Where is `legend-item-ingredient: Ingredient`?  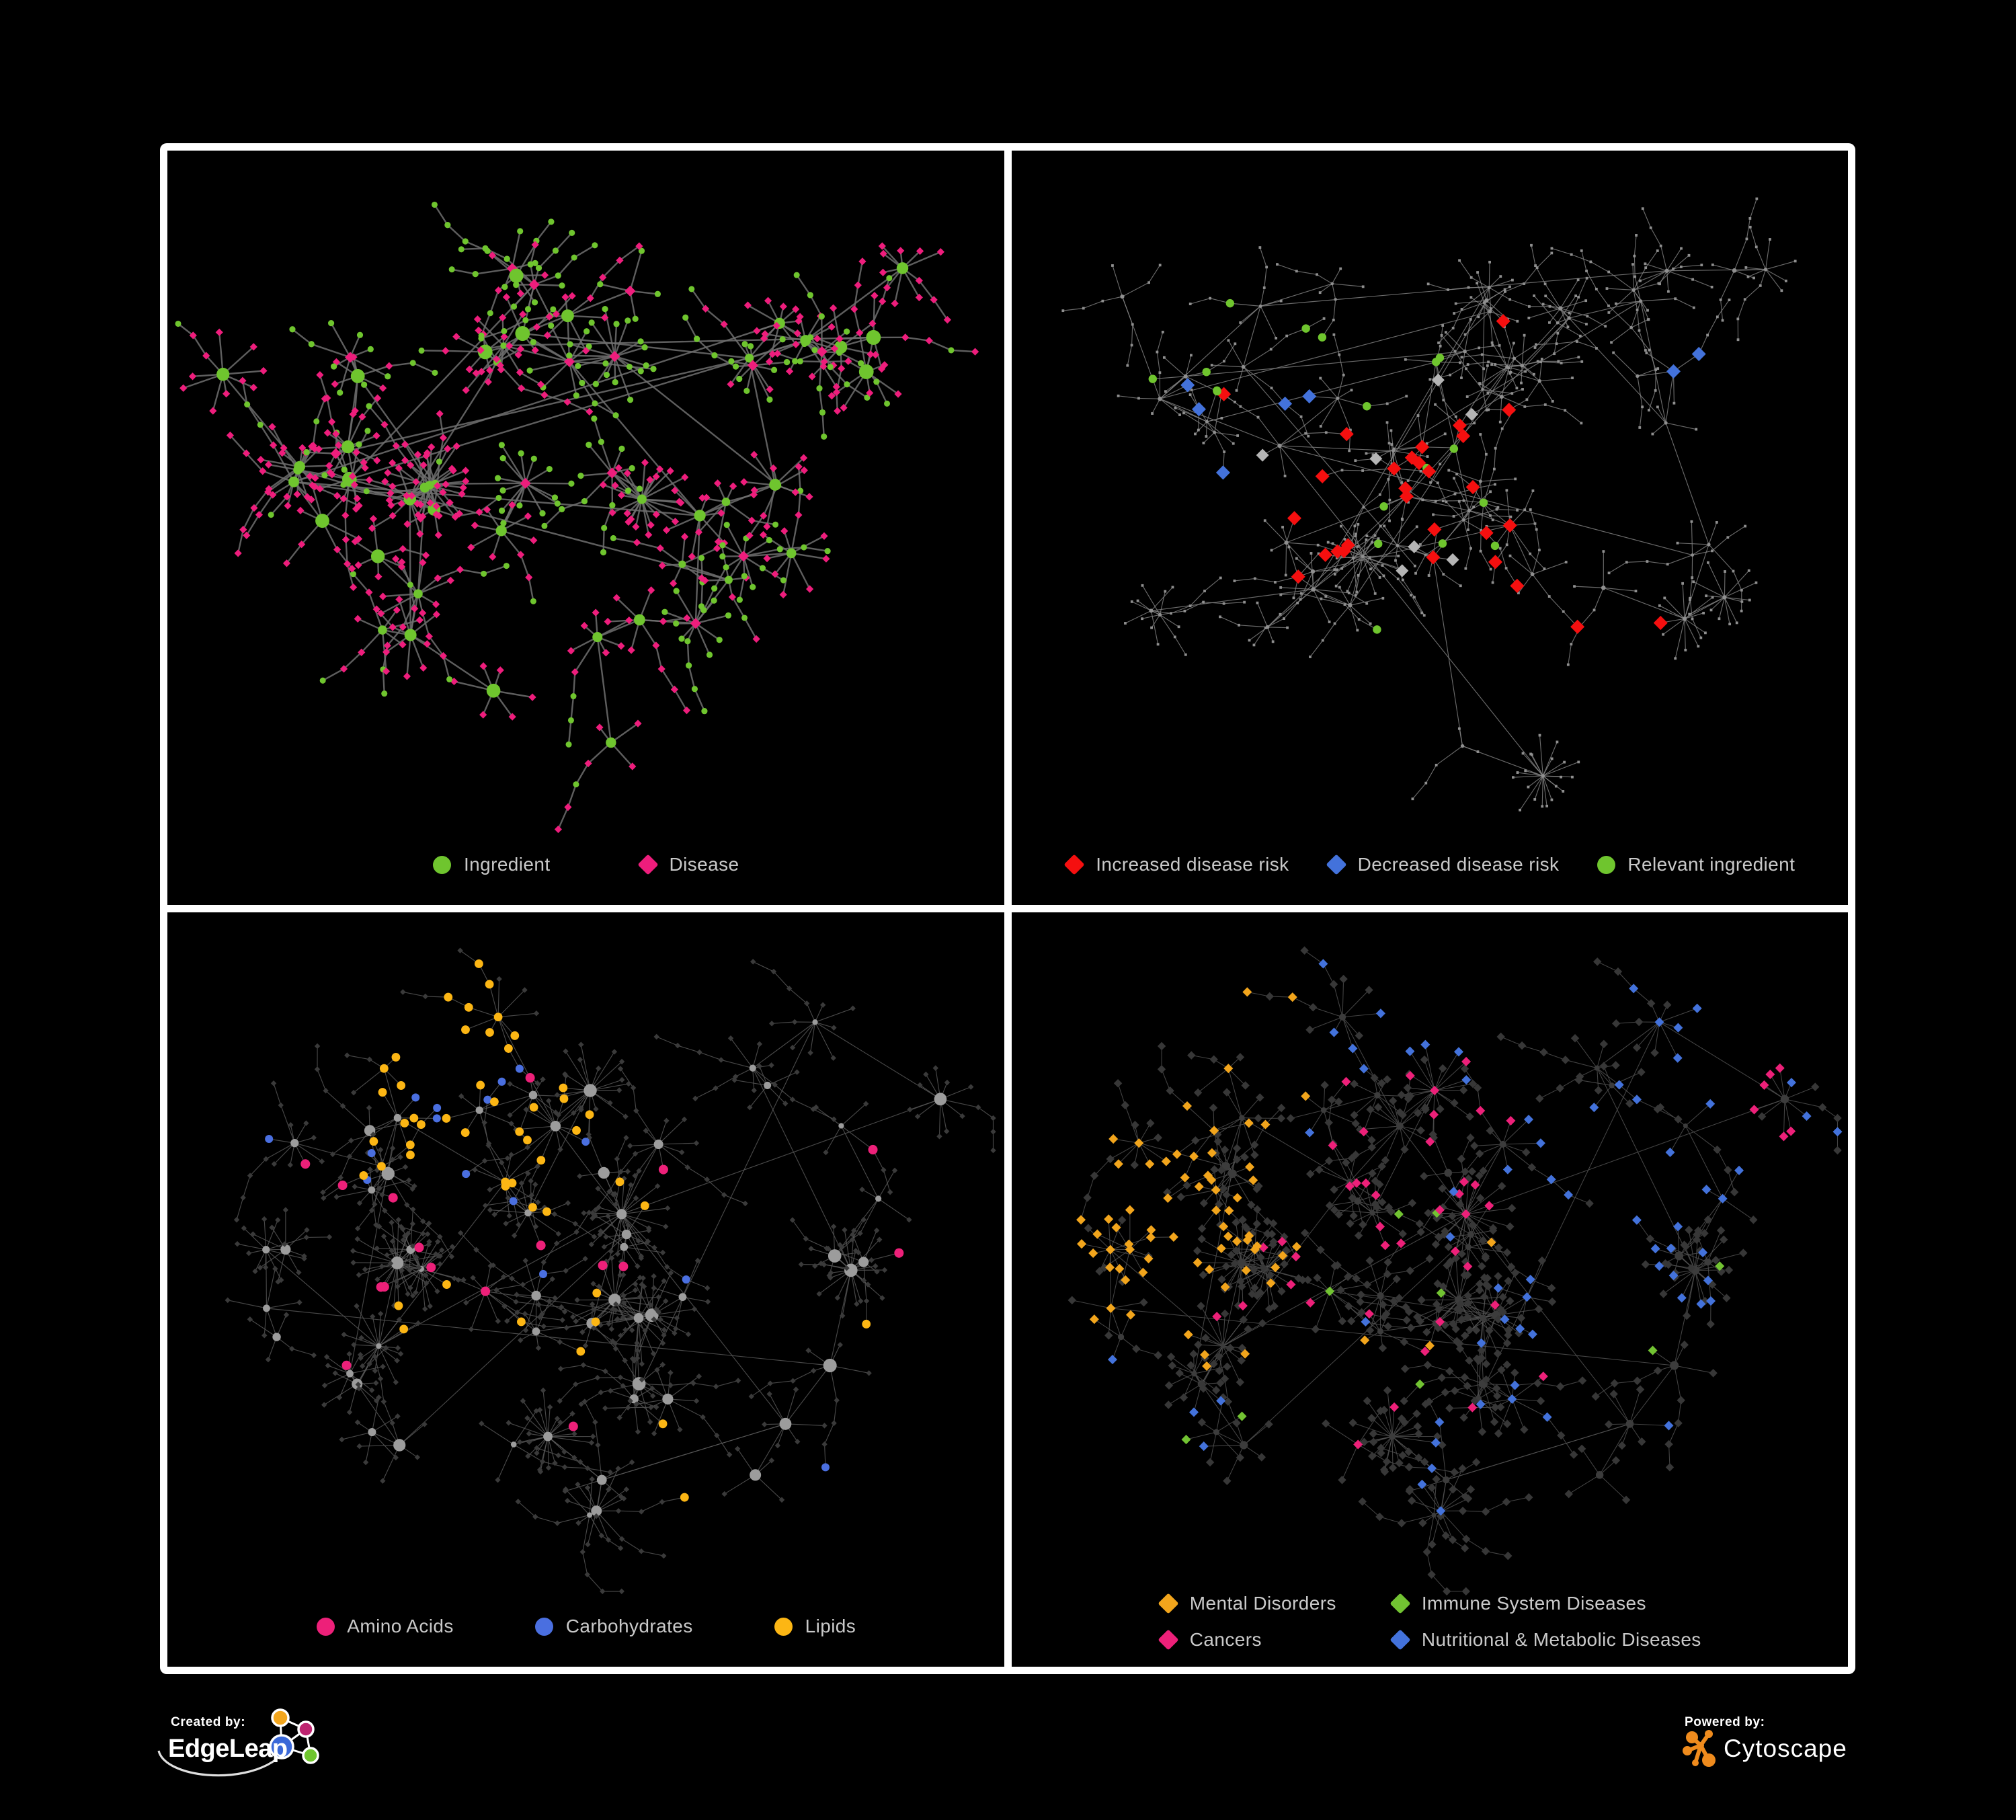
legend-item-ingredient: Ingredient is located at coordinates (491, 864).